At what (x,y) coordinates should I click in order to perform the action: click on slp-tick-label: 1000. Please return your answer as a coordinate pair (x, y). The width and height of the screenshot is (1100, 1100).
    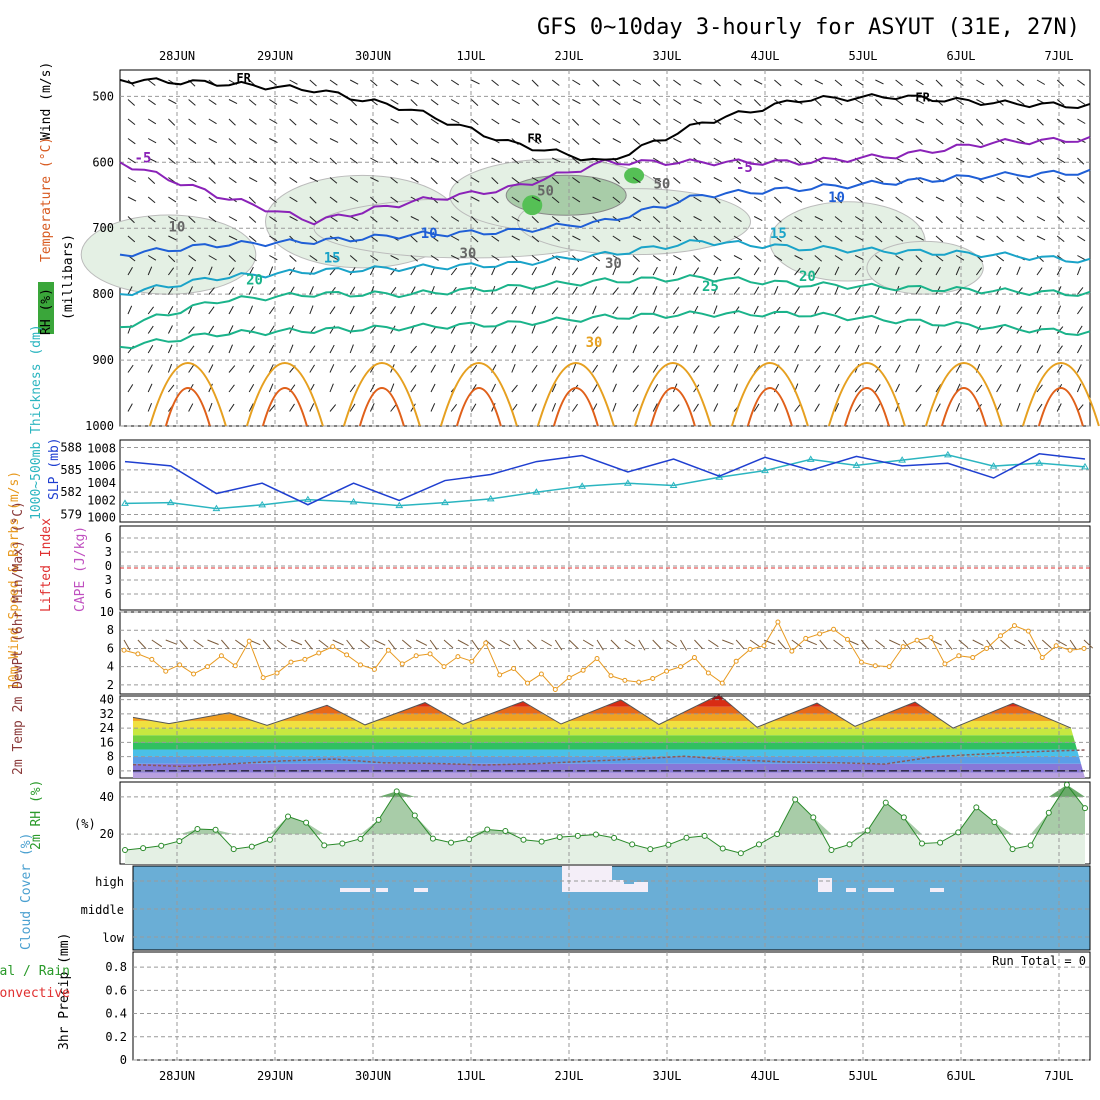
    Looking at the image, I should click on (101, 518).